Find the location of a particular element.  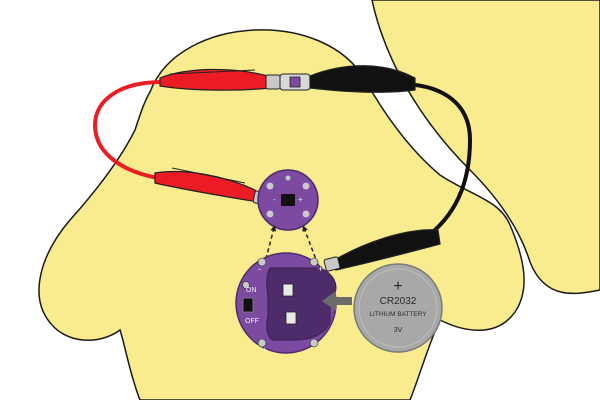

holder-minus-label: - is located at coordinates (259, 269).